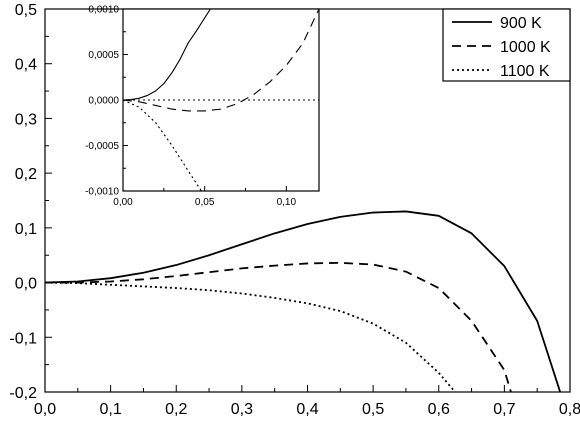 This screenshot has height=421, width=580. Describe the element at coordinates (45, 409) in the screenshot. I see `main-x-tick-label: 0,0` at that location.